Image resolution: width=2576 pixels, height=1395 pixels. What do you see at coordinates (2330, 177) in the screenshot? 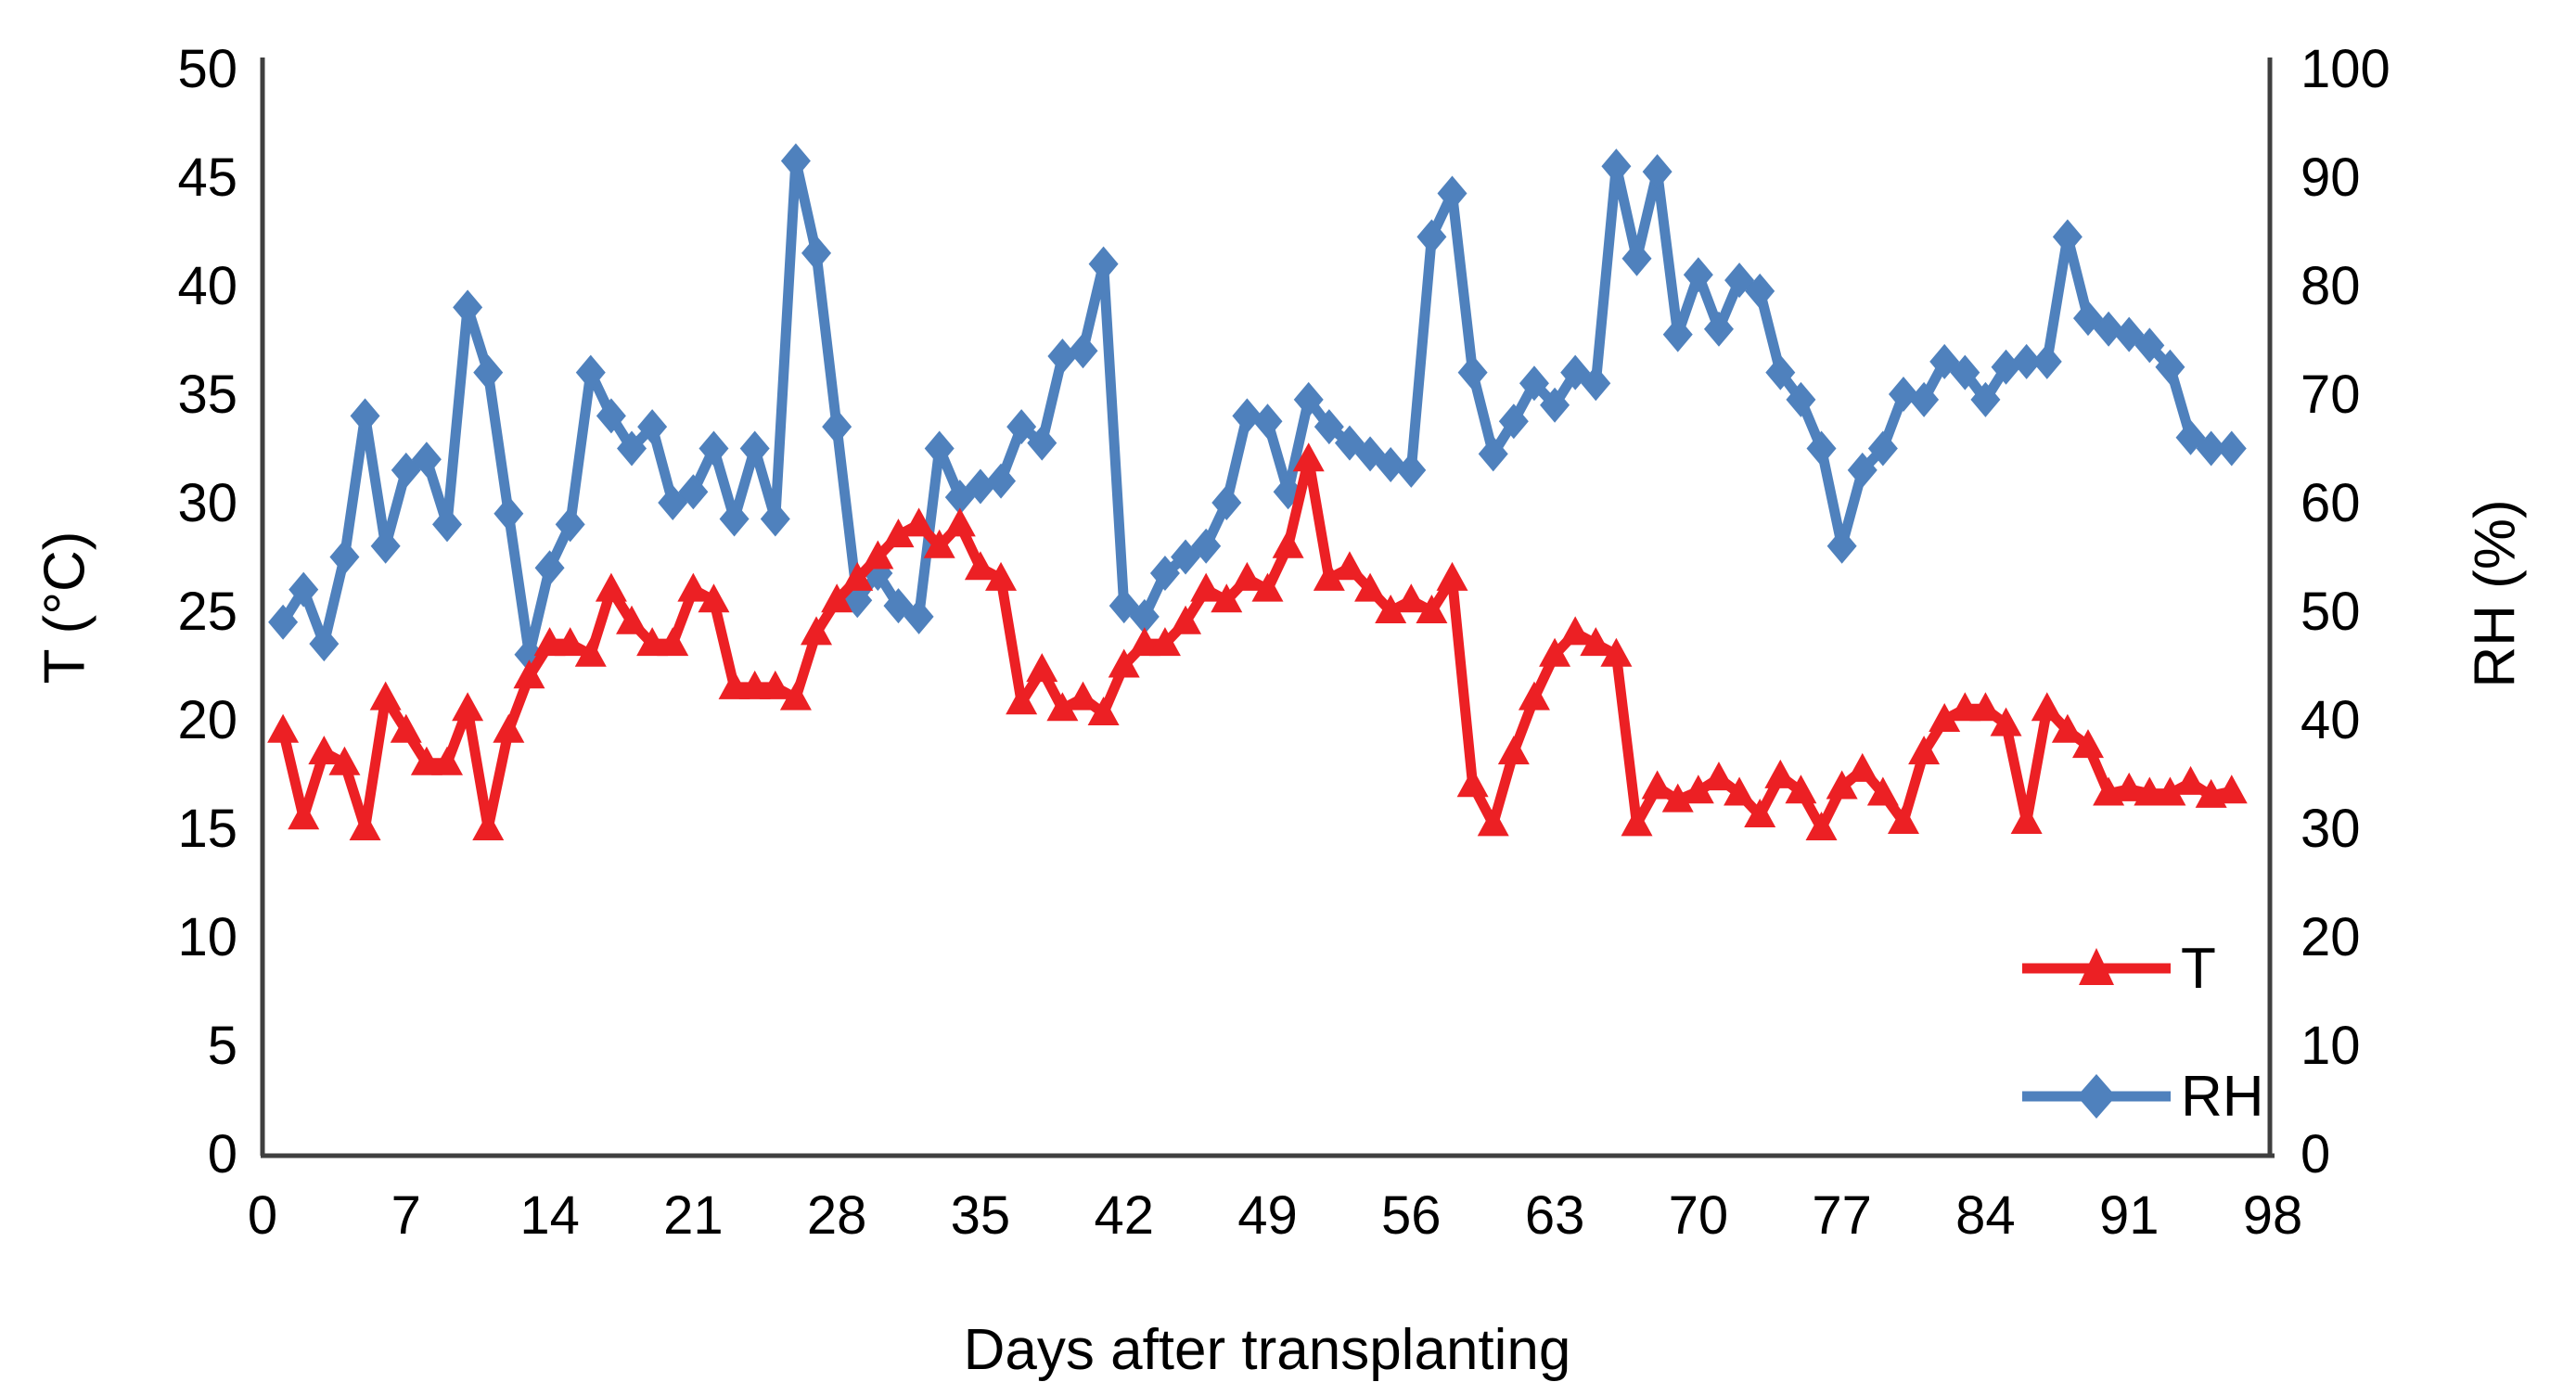
I see `tick-label: 90` at bounding box center [2330, 177].